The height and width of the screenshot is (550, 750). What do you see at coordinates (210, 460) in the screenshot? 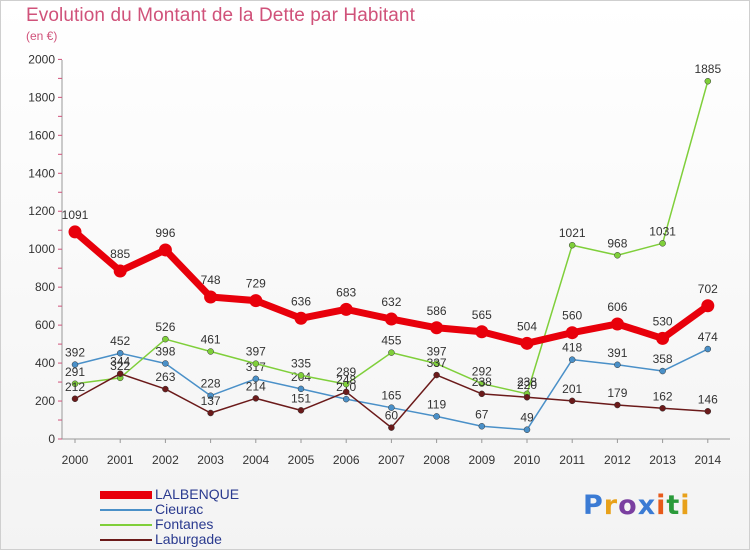
I see `x-tick-label: 2003` at bounding box center [210, 460].